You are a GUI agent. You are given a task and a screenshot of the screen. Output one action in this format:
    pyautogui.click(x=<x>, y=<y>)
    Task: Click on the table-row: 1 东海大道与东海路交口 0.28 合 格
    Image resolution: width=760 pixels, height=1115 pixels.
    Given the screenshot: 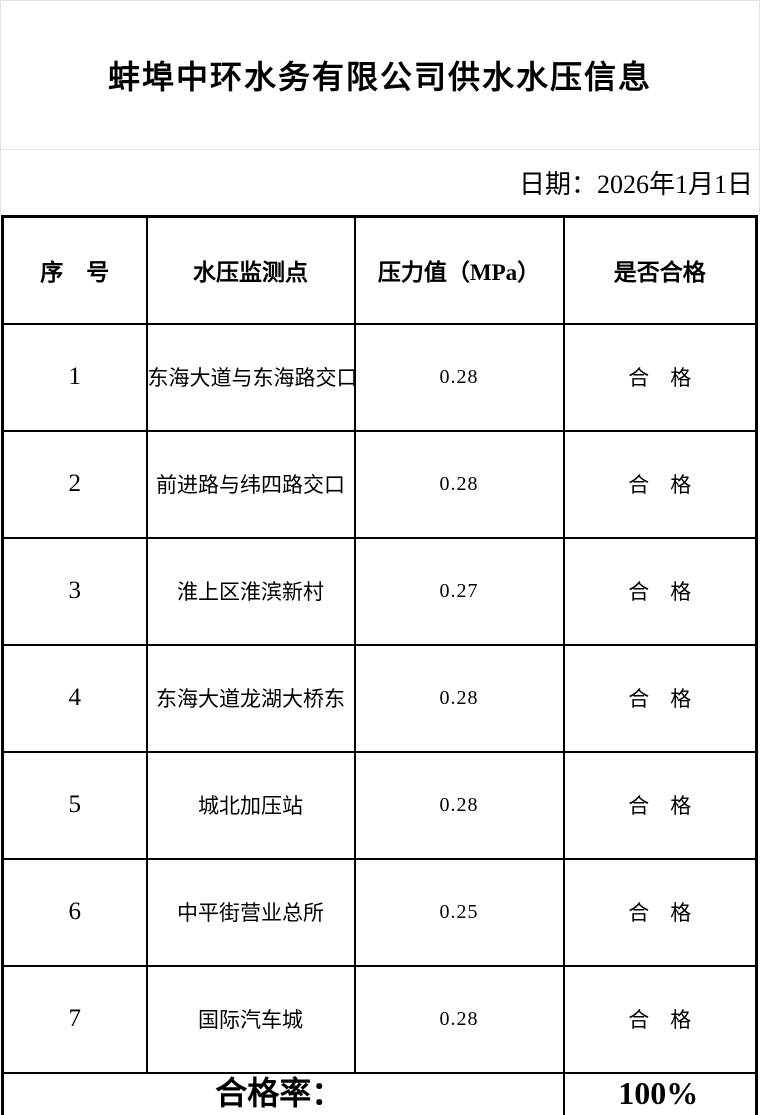 What is the action you would take?
    pyautogui.click(x=379, y=377)
    